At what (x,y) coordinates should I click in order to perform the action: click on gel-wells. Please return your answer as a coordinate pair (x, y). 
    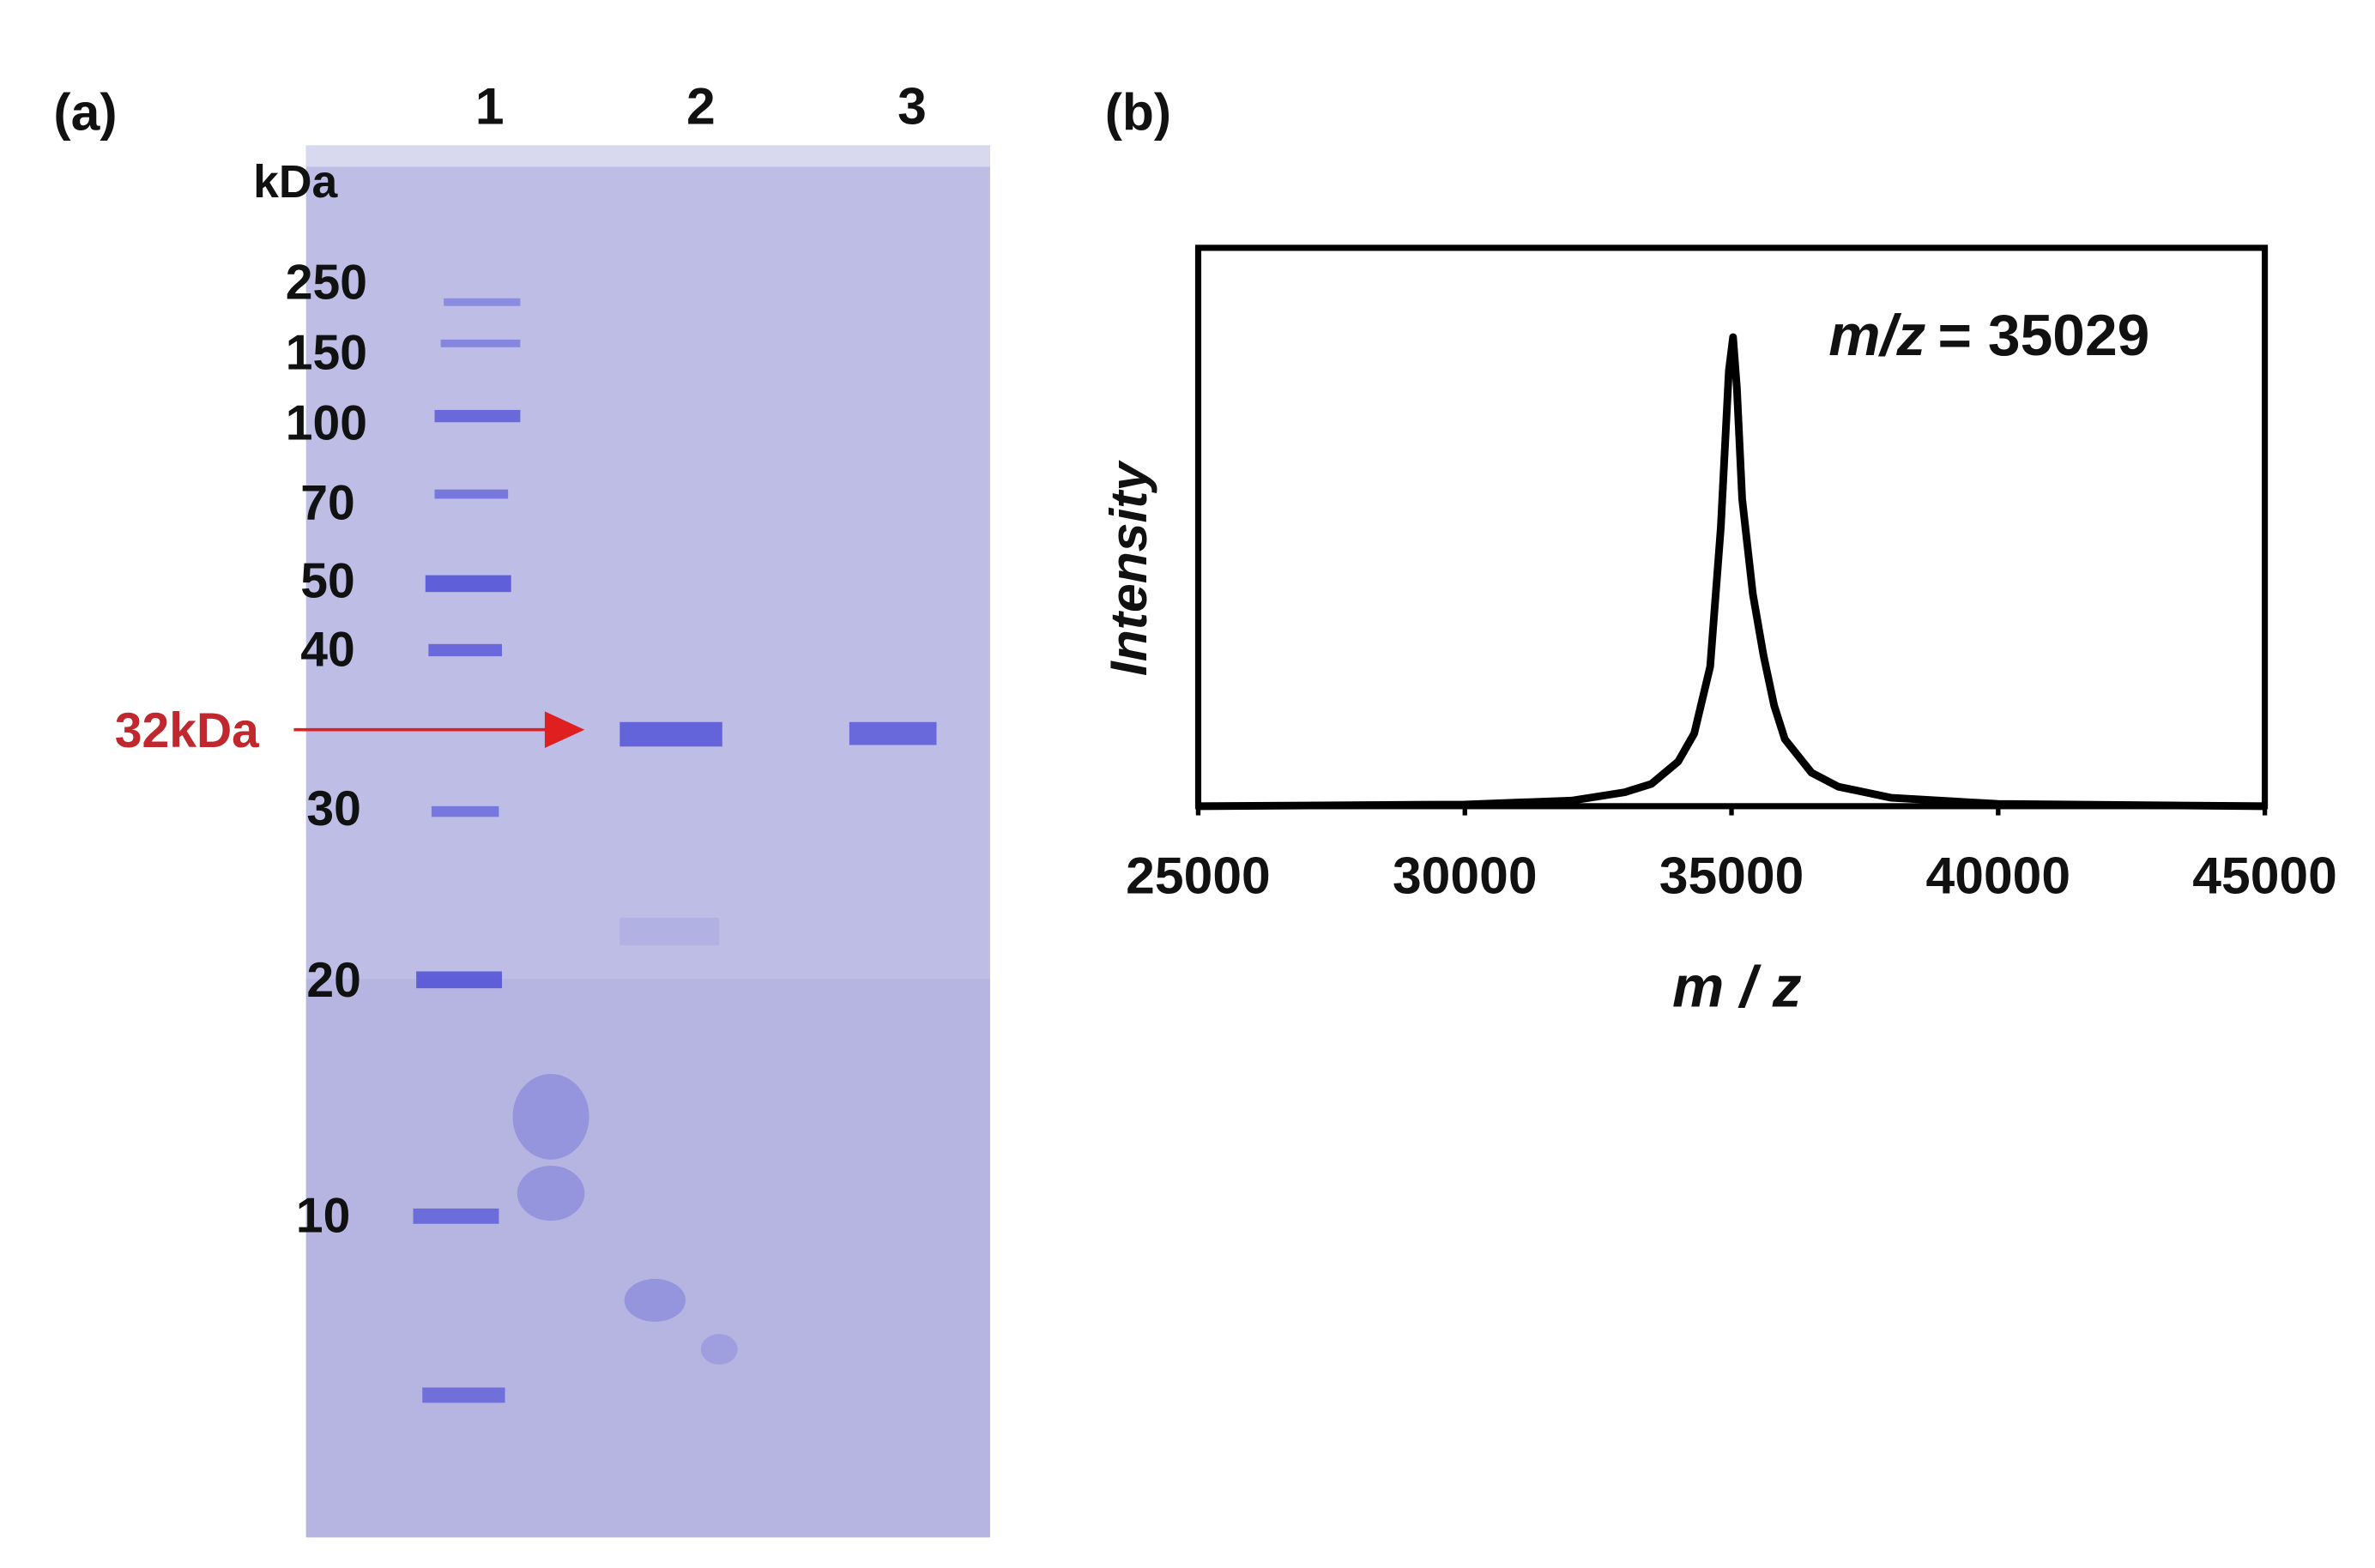
    Looking at the image, I should click on (647, 156).